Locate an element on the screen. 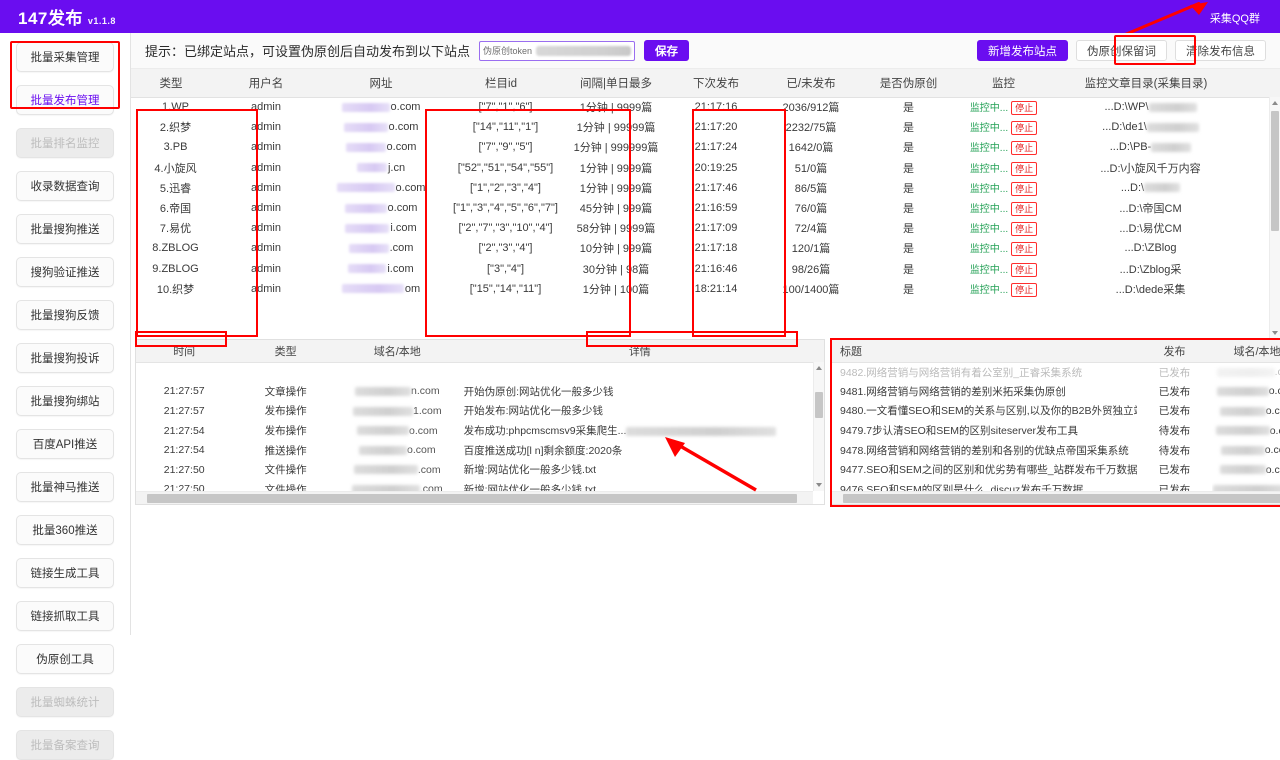 This screenshot has height=760, width=1280. pub-domain: o.com is located at coordinates (1246, 392).